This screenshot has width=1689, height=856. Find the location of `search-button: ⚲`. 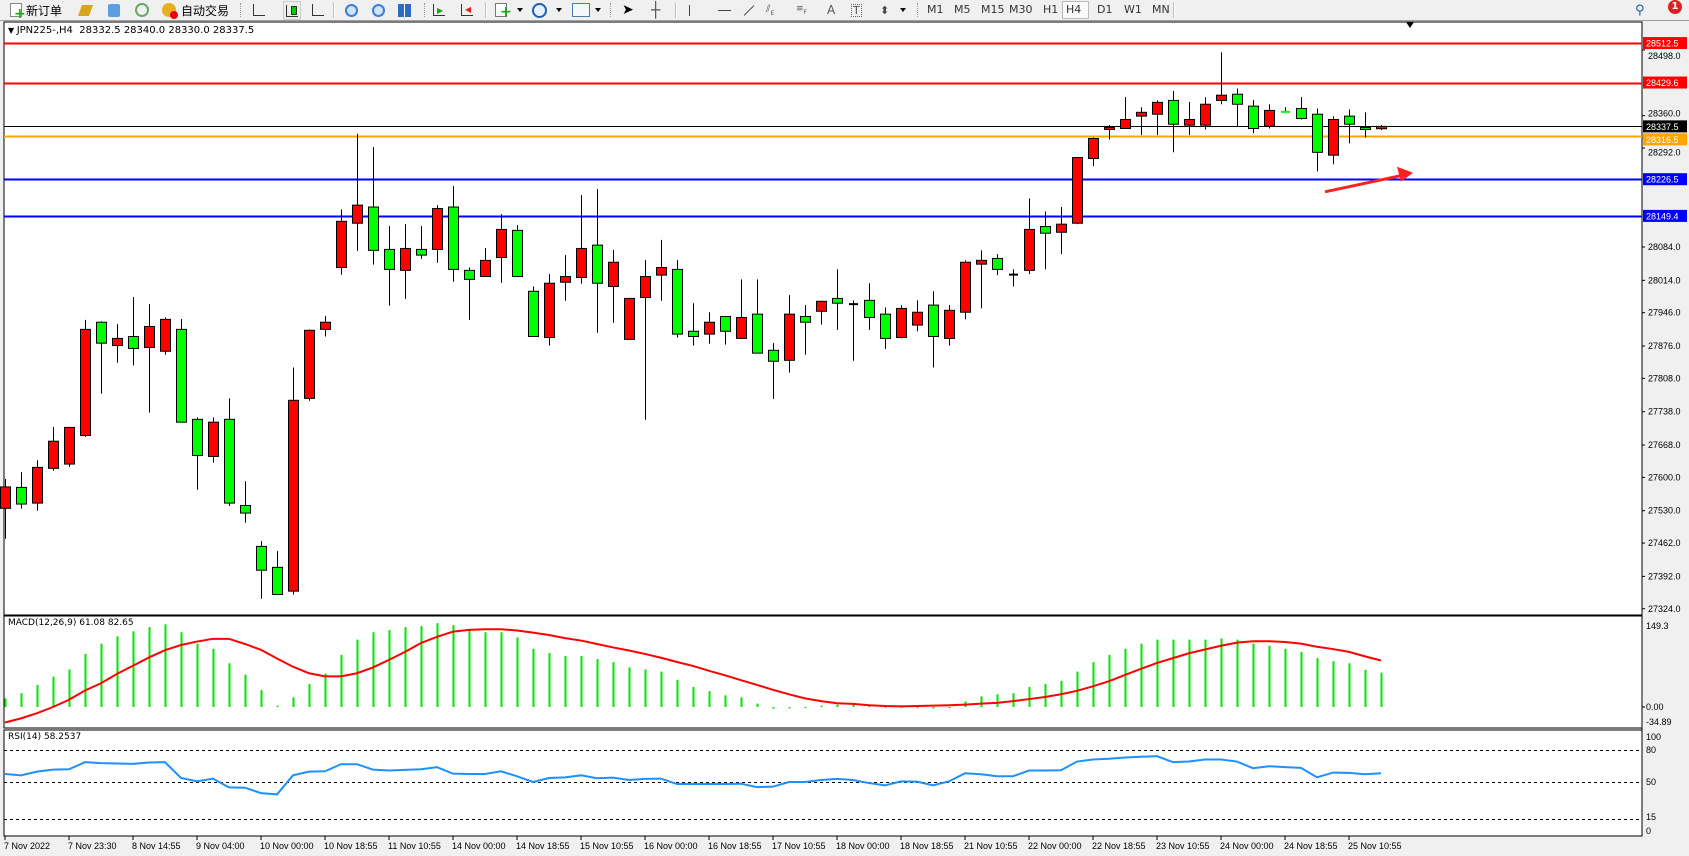

search-button: ⚲ is located at coordinates (1640, 10).